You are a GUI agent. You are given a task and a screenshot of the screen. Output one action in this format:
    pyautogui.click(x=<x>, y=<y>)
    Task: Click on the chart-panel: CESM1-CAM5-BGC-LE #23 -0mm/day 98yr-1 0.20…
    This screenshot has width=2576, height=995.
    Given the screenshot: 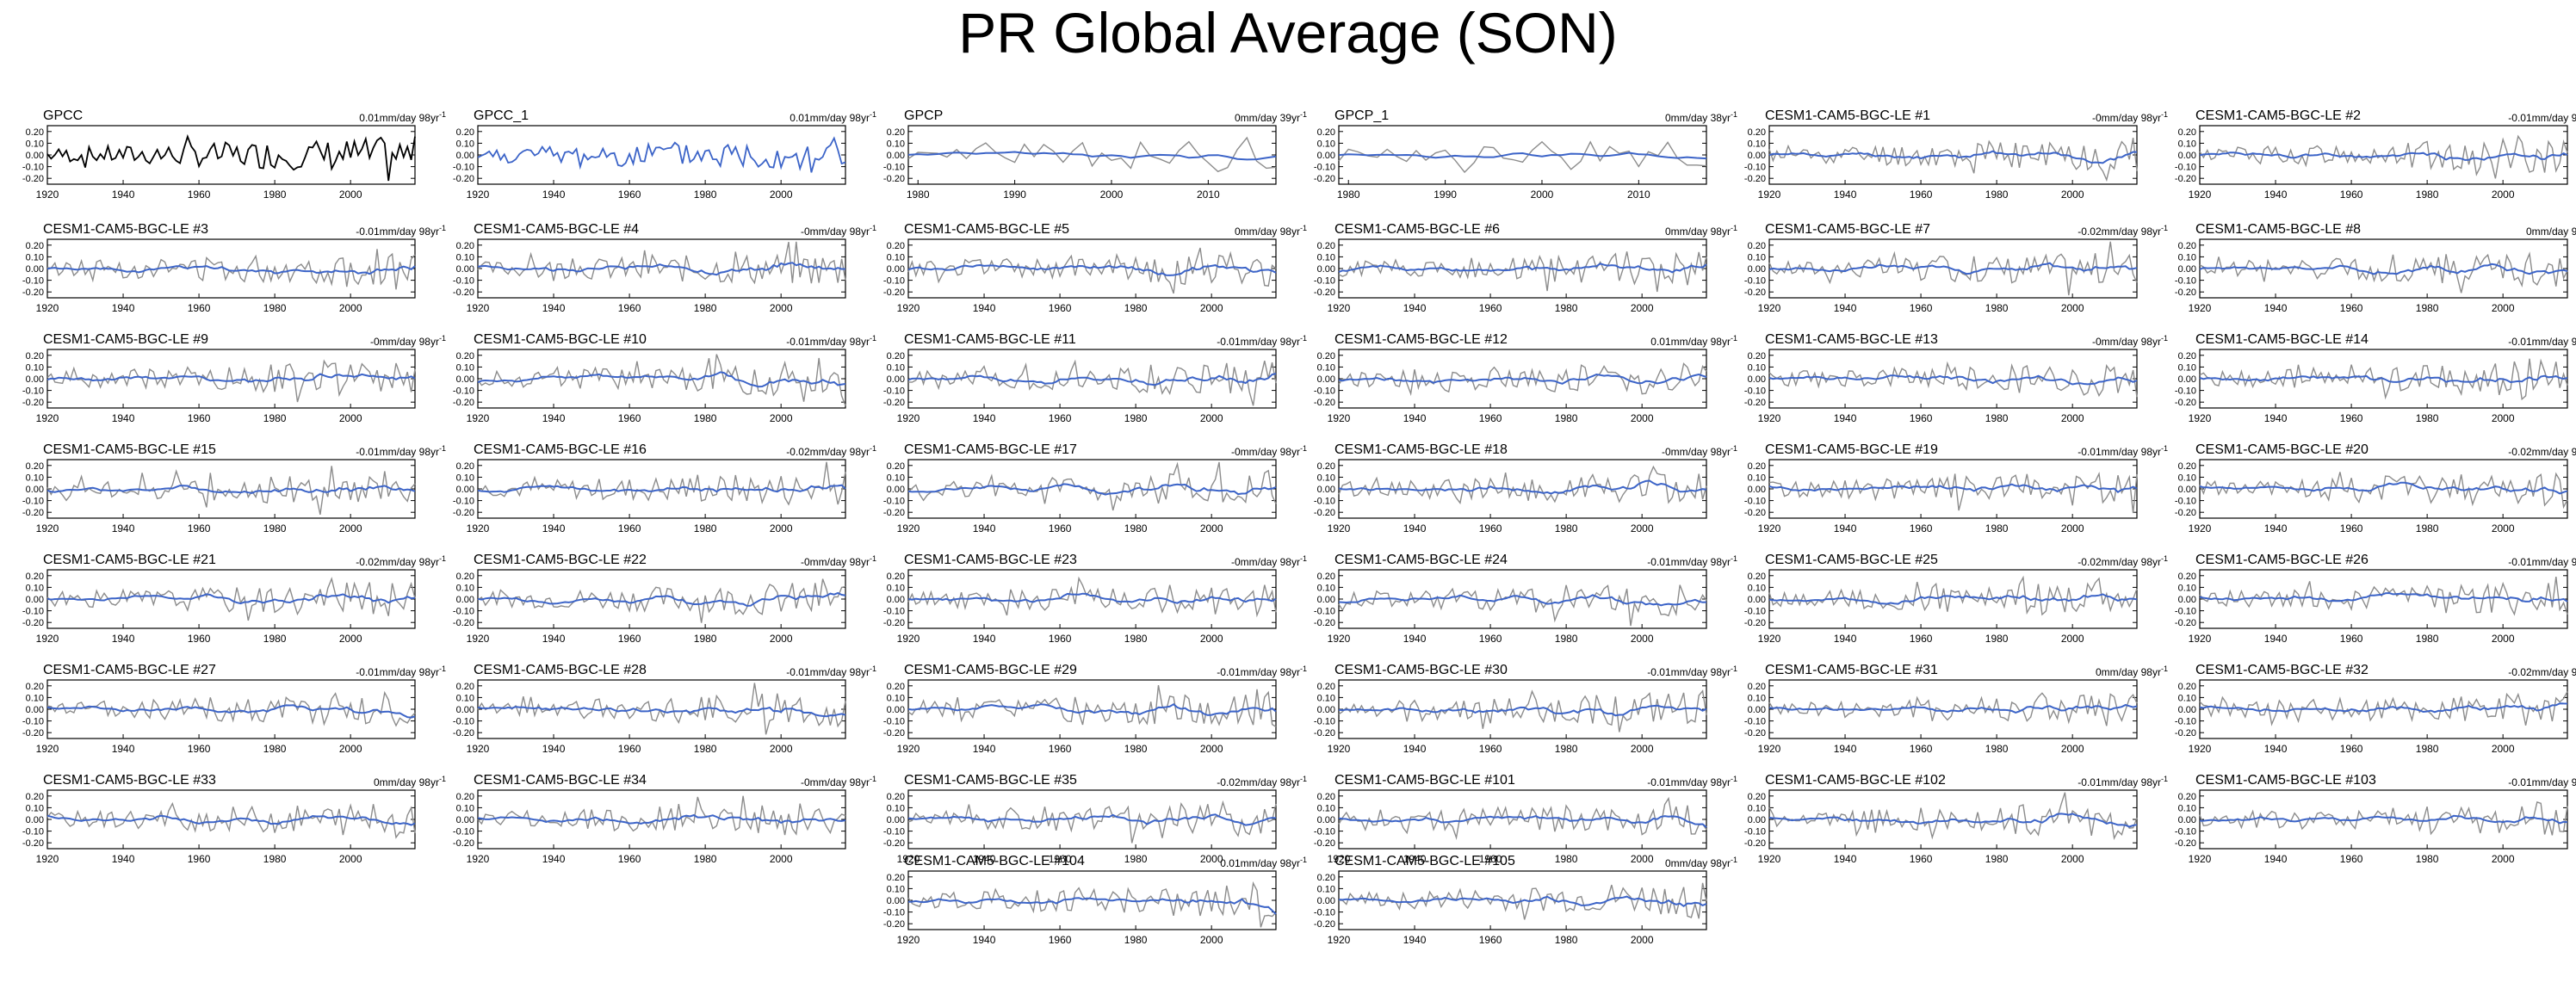 What is the action you would take?
    pyautogui.click(x=1100, y=600)
    